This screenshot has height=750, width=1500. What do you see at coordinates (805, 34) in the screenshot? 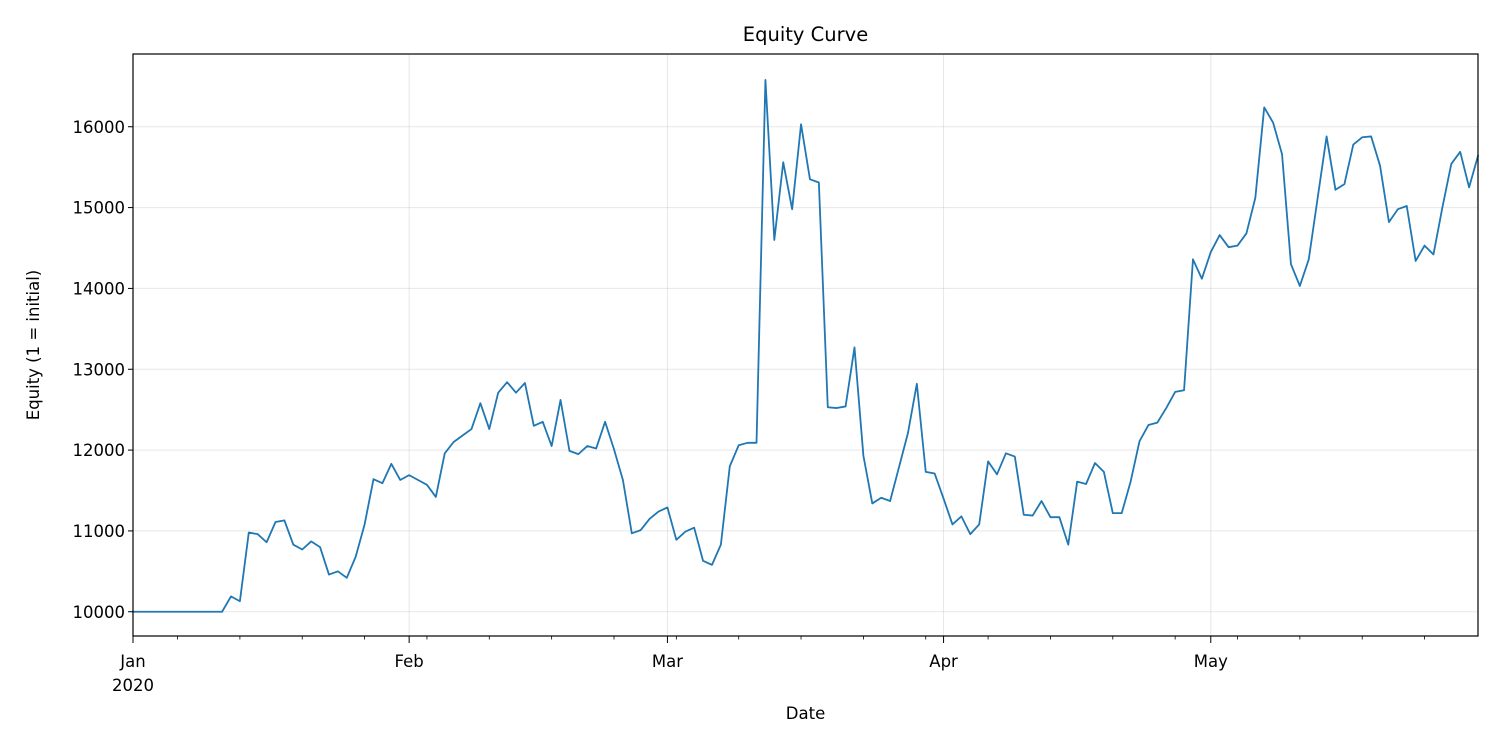
I see `chart-title: Equity Curve` at bounding box center [805, 34].